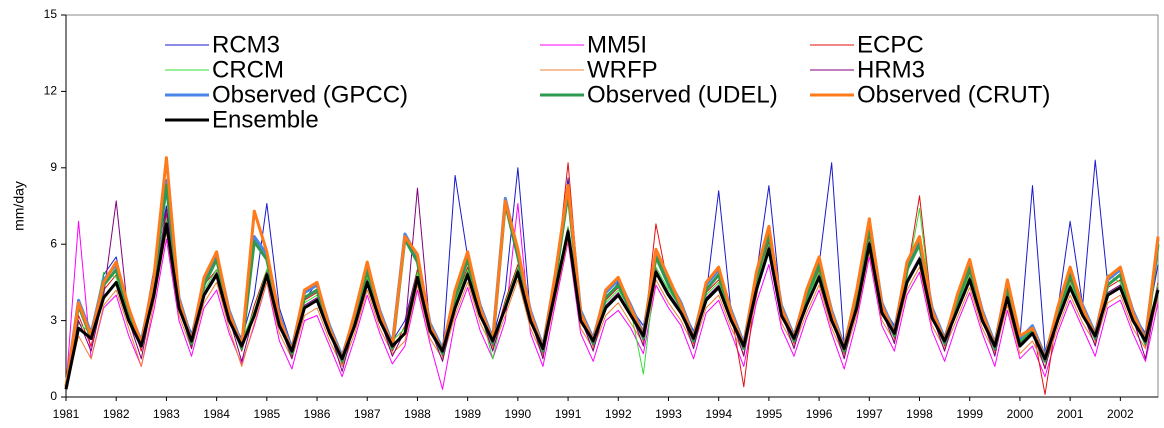 The width and height of the screenshot is (1164, 428). I want to click on legend-label: Ensemble, so click(265, 119).